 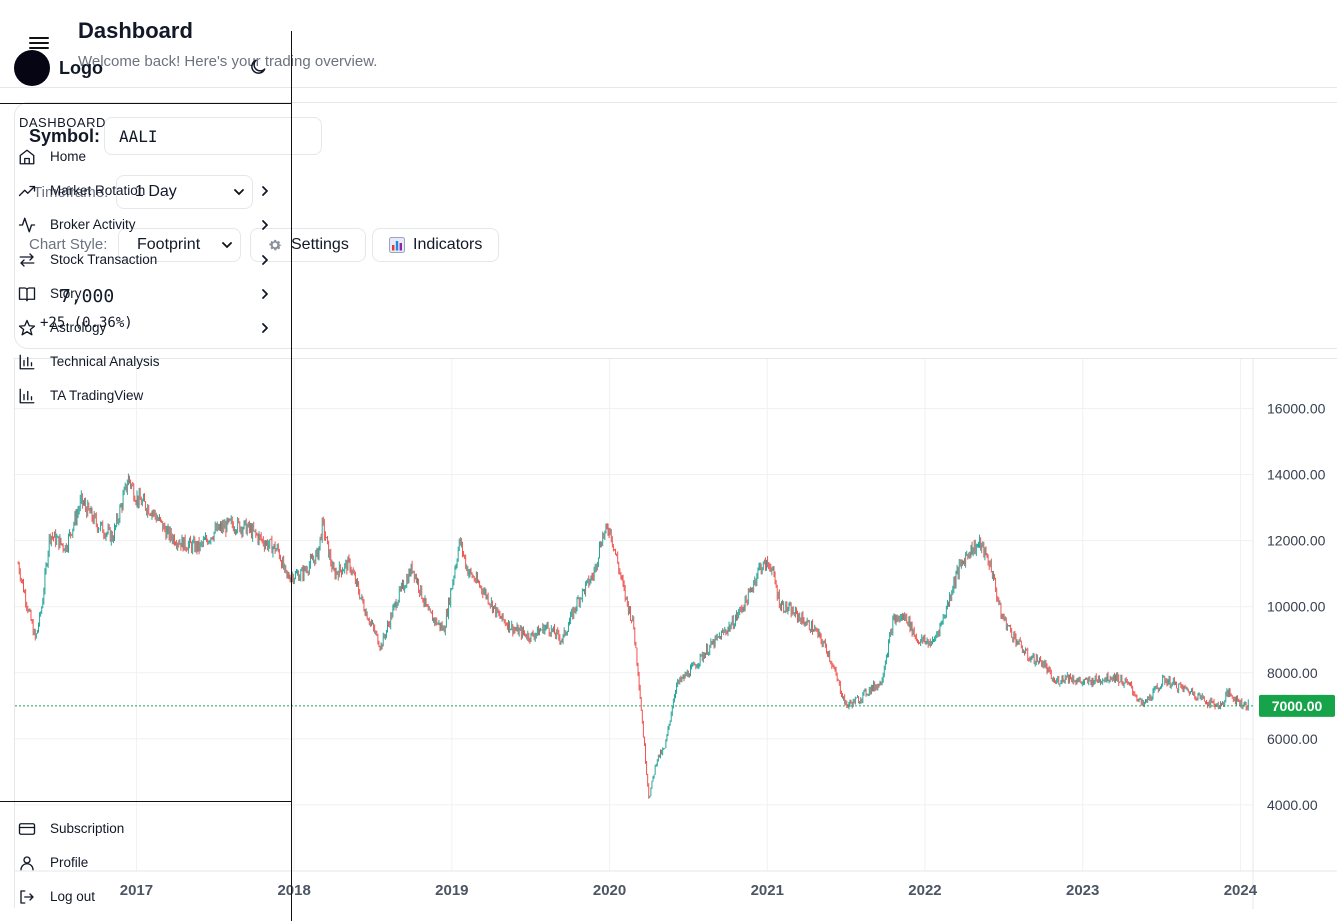 I want to click on chart-style-value: Footprint, so click(x=169, y=244).